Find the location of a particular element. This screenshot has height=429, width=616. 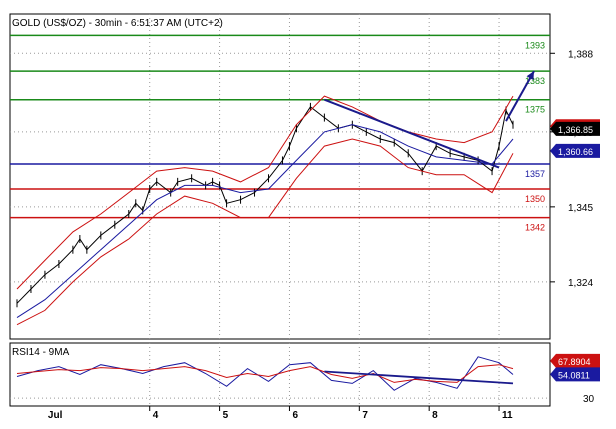

rsi-tag-label: 54.0811 is located at coordinates (574, 375).